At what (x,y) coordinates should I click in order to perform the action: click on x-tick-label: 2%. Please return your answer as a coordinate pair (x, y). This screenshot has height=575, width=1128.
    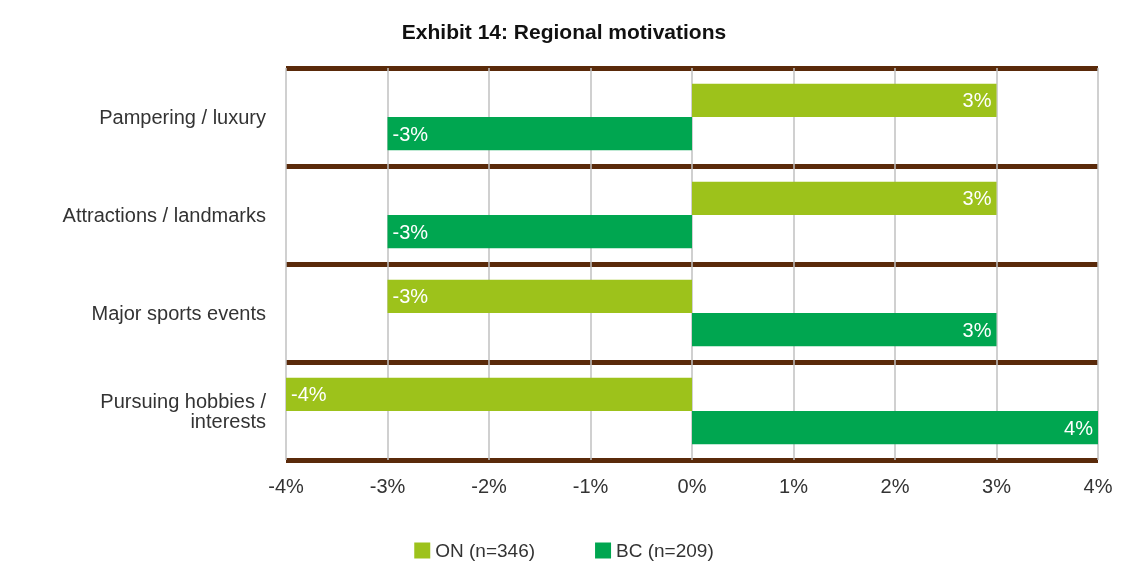
    Looking at the image, I should click on (895, 486).